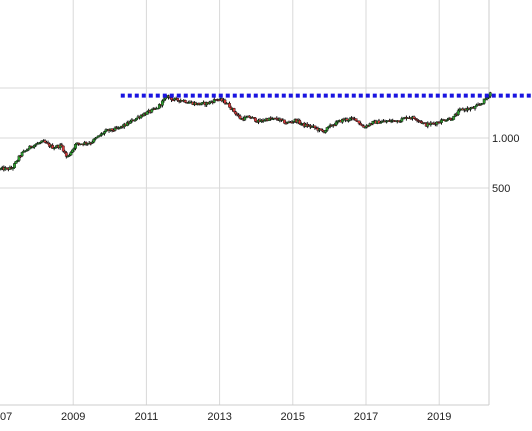  Describe the element at coordinates (6, 417) in the screenshot. I see `x-tick-label: 07` at that location.